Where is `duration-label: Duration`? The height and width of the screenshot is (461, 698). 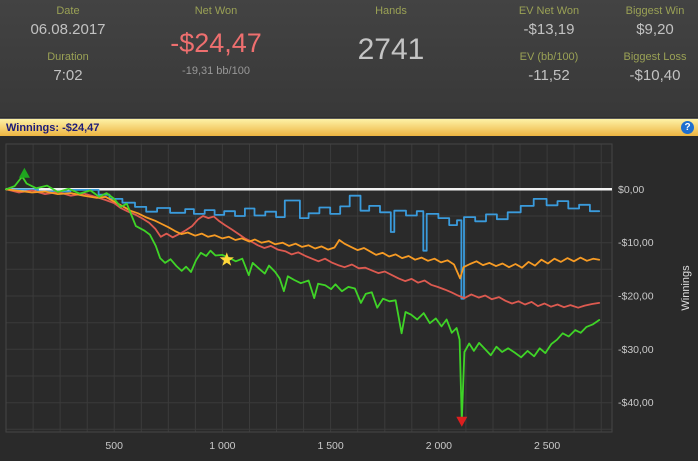
duration-label: Duration is located at coordinates (68, 57).